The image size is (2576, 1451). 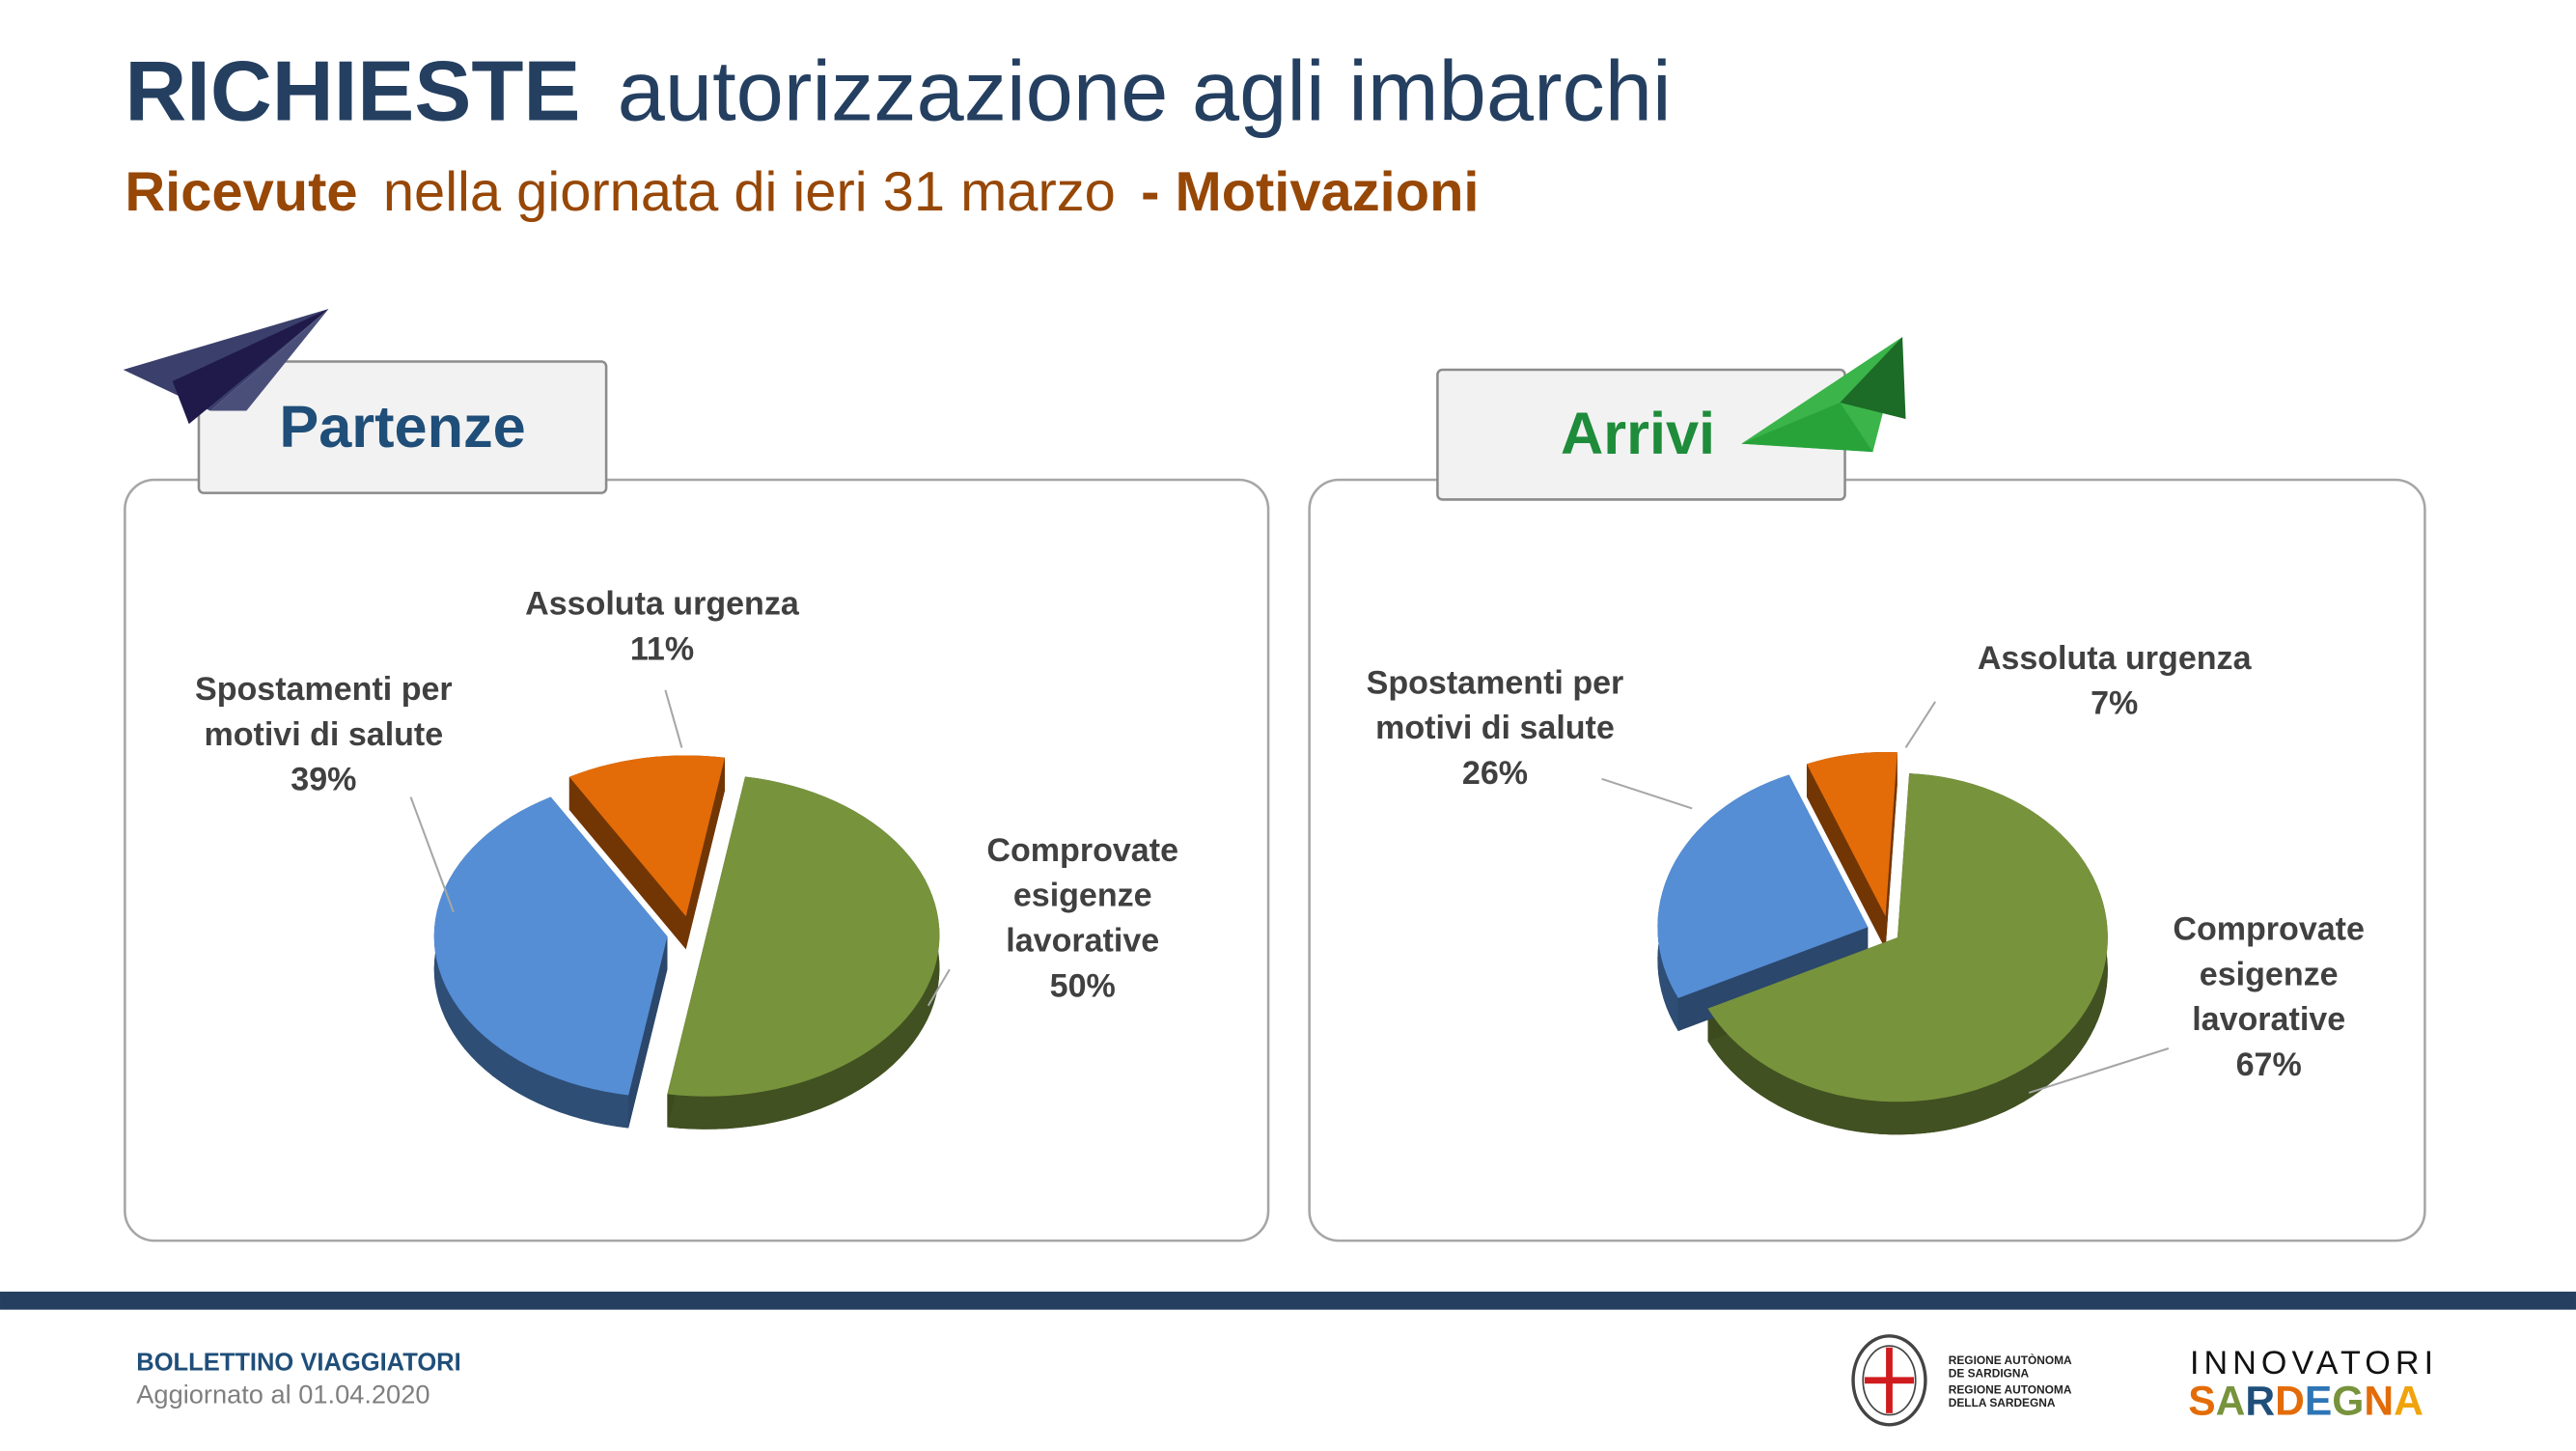 What do you see at coordinates (1823, 394) in the screenshot?
I see `paper-plane-green-icon` at bounding box center [1823, 394].